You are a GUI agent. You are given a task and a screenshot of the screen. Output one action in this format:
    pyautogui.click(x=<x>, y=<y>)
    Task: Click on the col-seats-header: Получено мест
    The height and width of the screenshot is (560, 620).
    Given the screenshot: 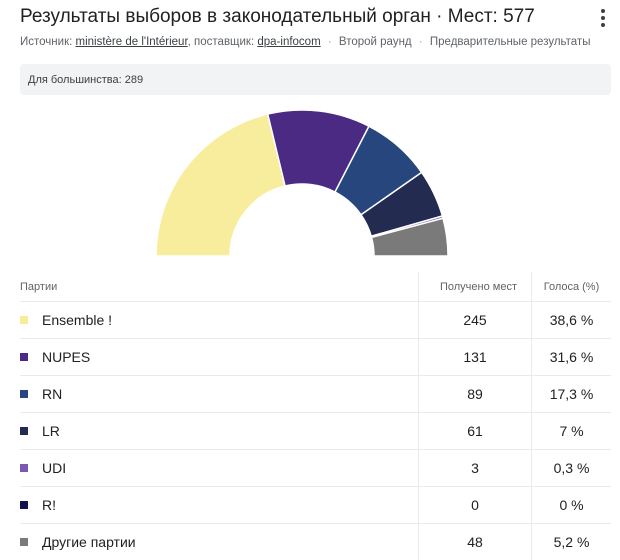 What is the action you would take?
    pyautogui.click(x=474, y=286)
    